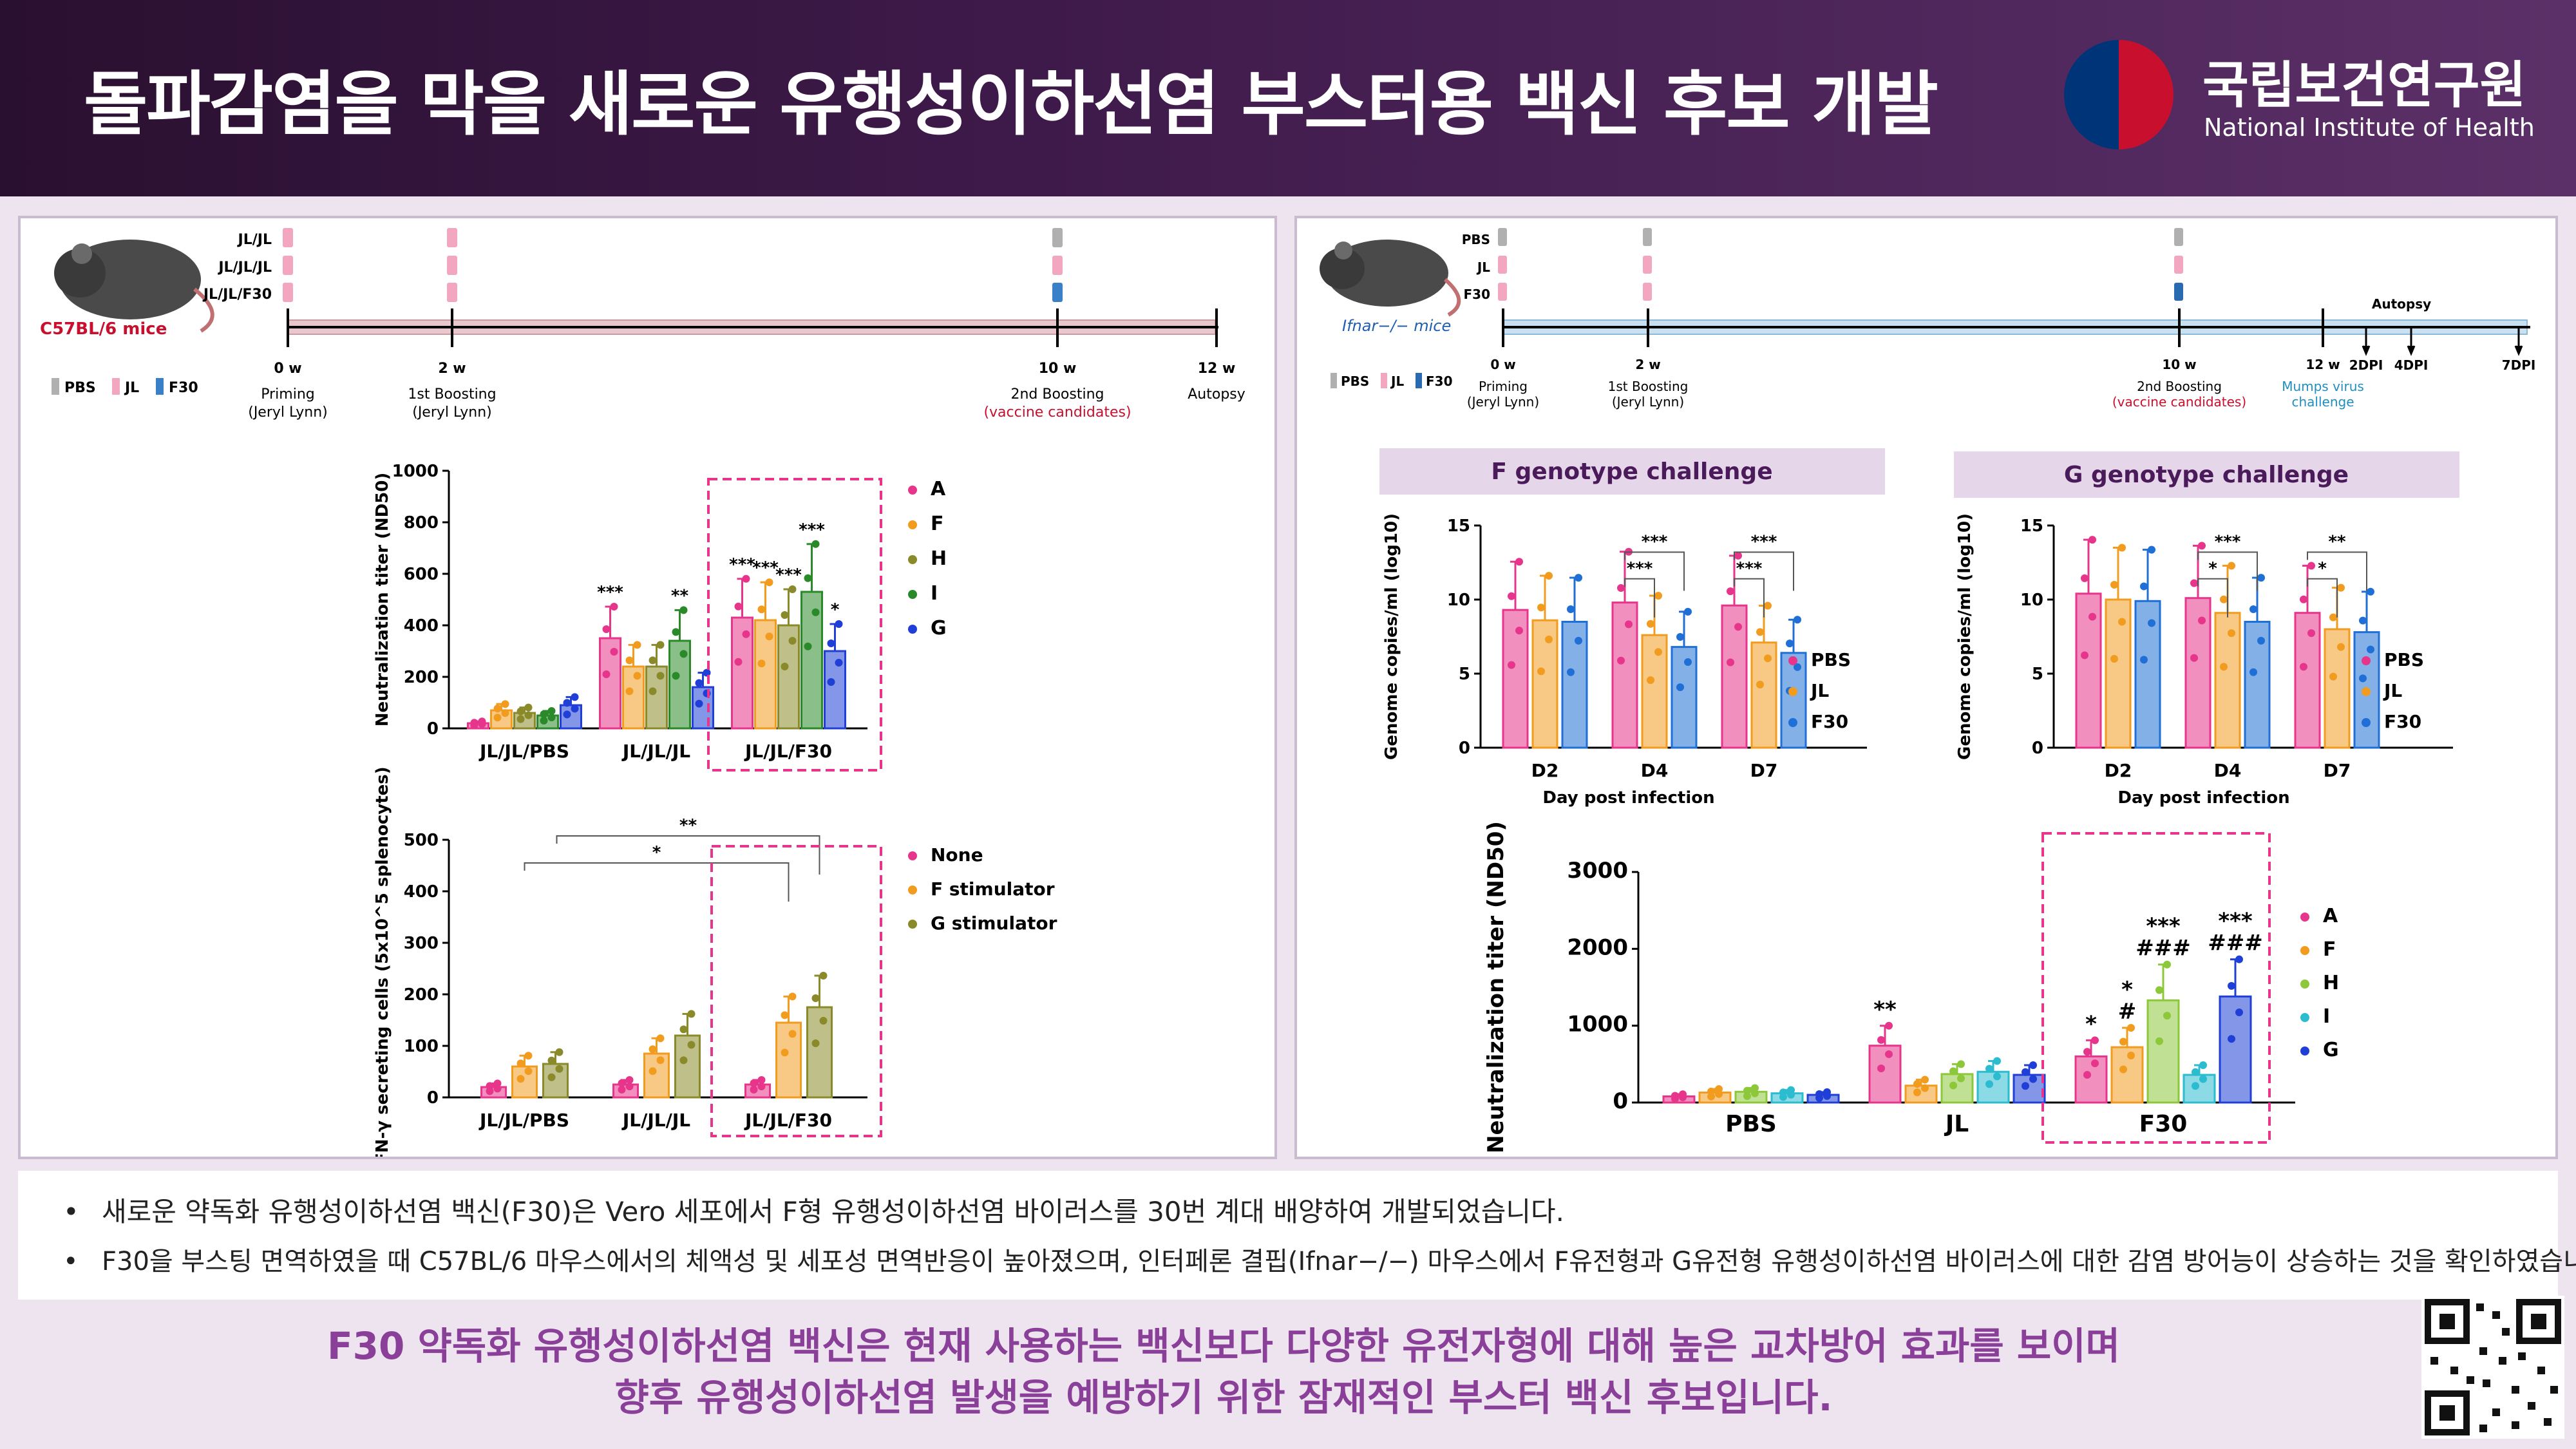 This screenshot has height=1449, width=2576. What do you see at coordinates (1597, 871) in the screenshot?
I see `y-tick-label: 3000` at bounding box center [1597, 871].